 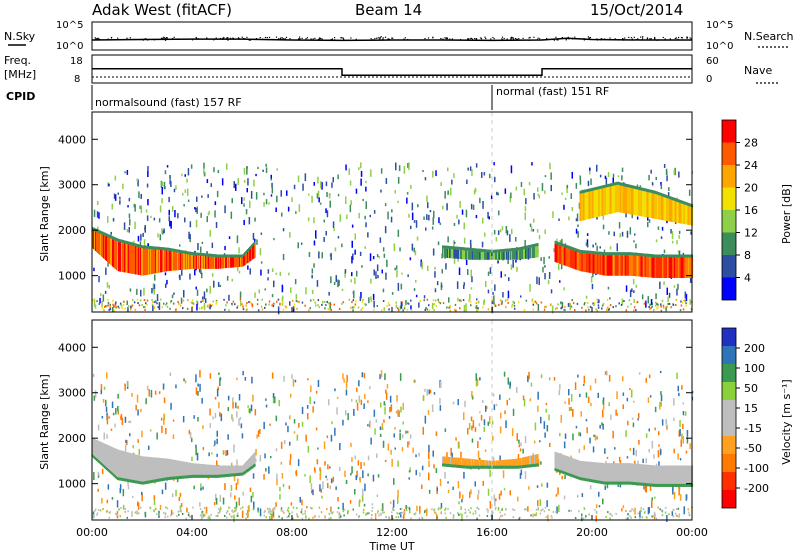 I want to click on colorbar-tick-label: 100, so click(x=754, y=368).